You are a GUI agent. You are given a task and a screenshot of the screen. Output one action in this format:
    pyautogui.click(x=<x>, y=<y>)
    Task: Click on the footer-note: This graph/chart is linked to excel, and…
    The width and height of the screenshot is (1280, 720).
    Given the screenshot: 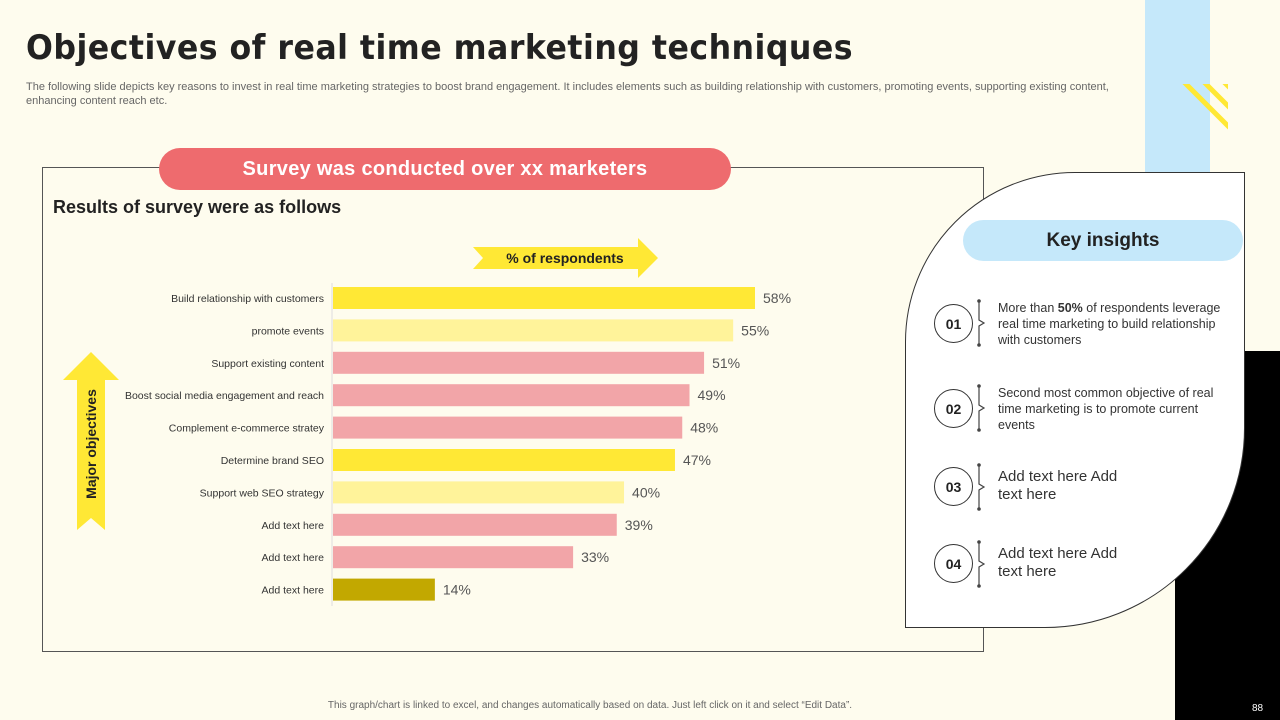 What is the action you would take?
    pyautogui.click(x=590, y=705)
    